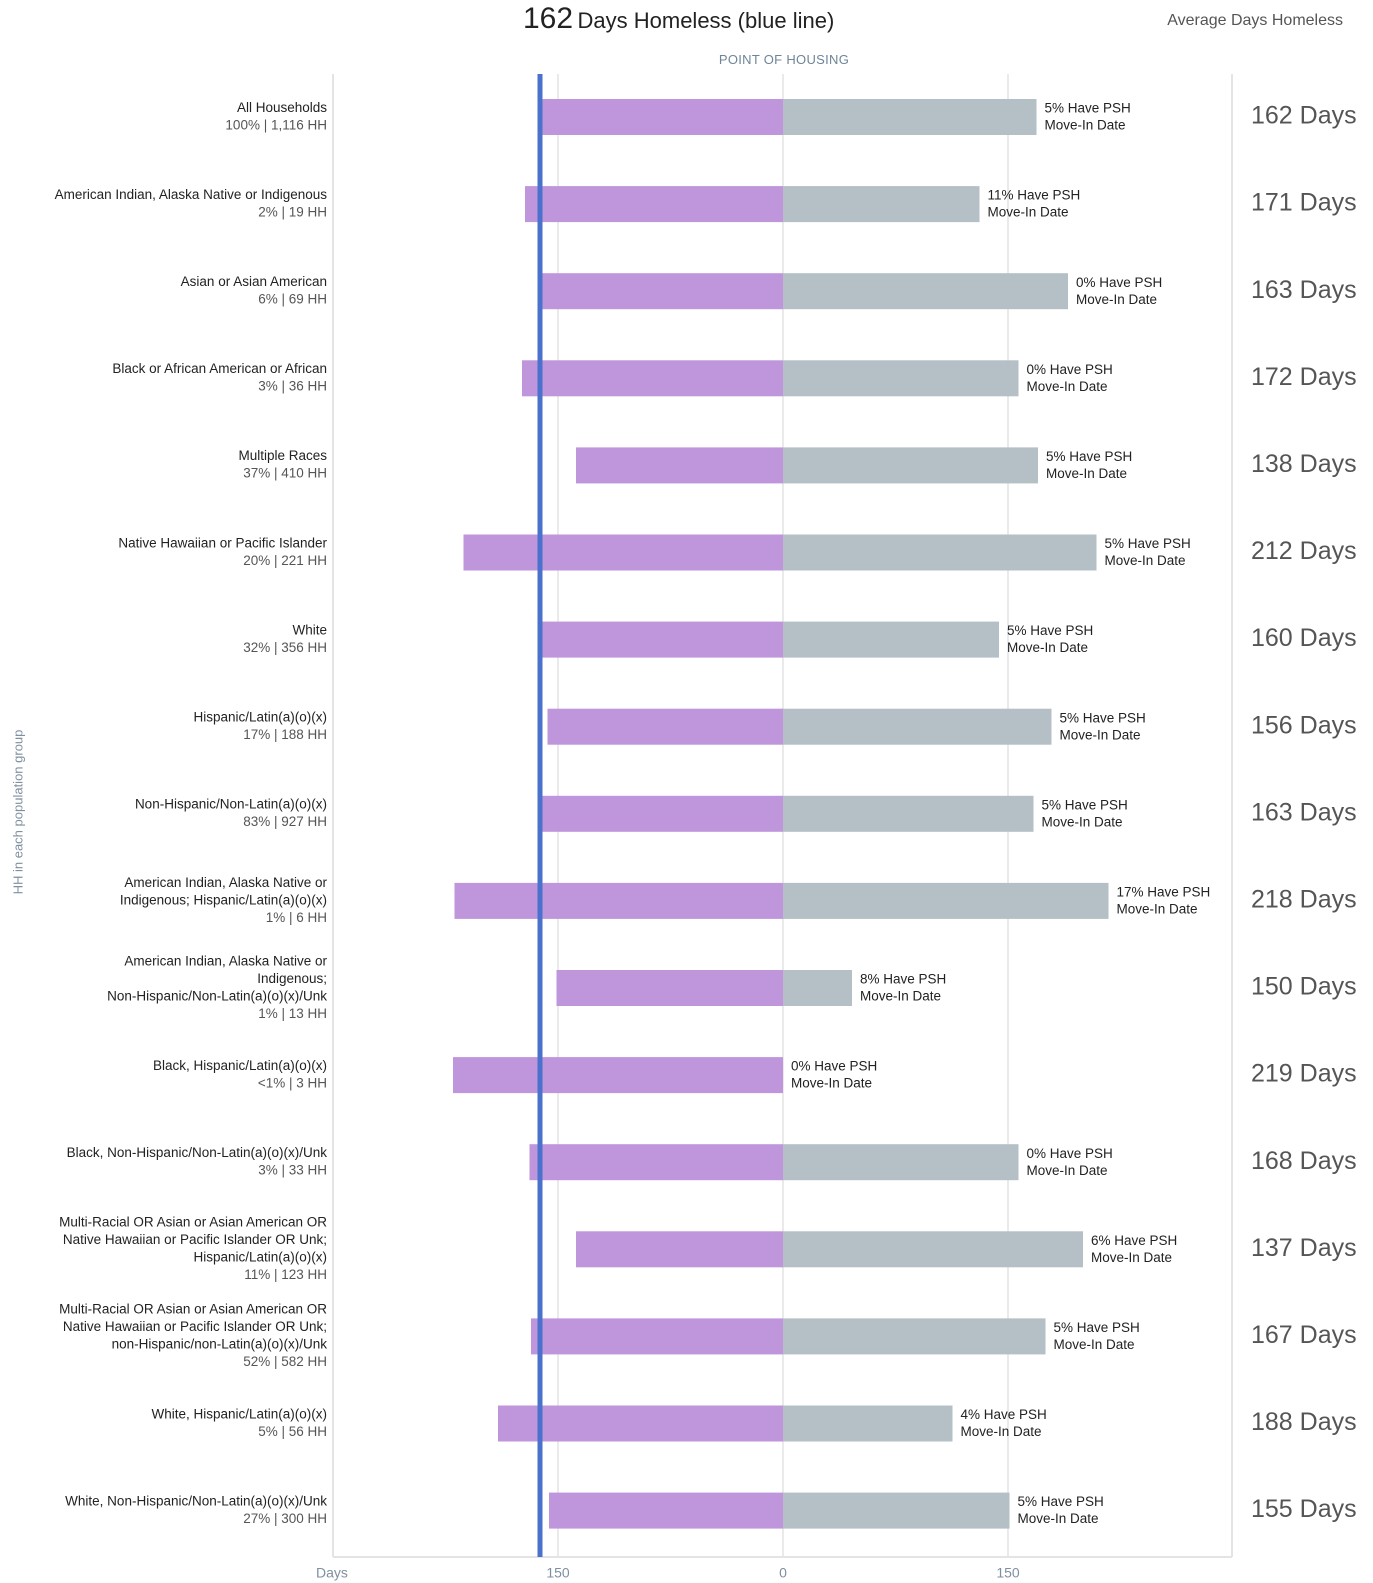 This screenshot has width=1373, height=1583. I want to click on average-days-value: 155 Days, so click(1304, 1509).